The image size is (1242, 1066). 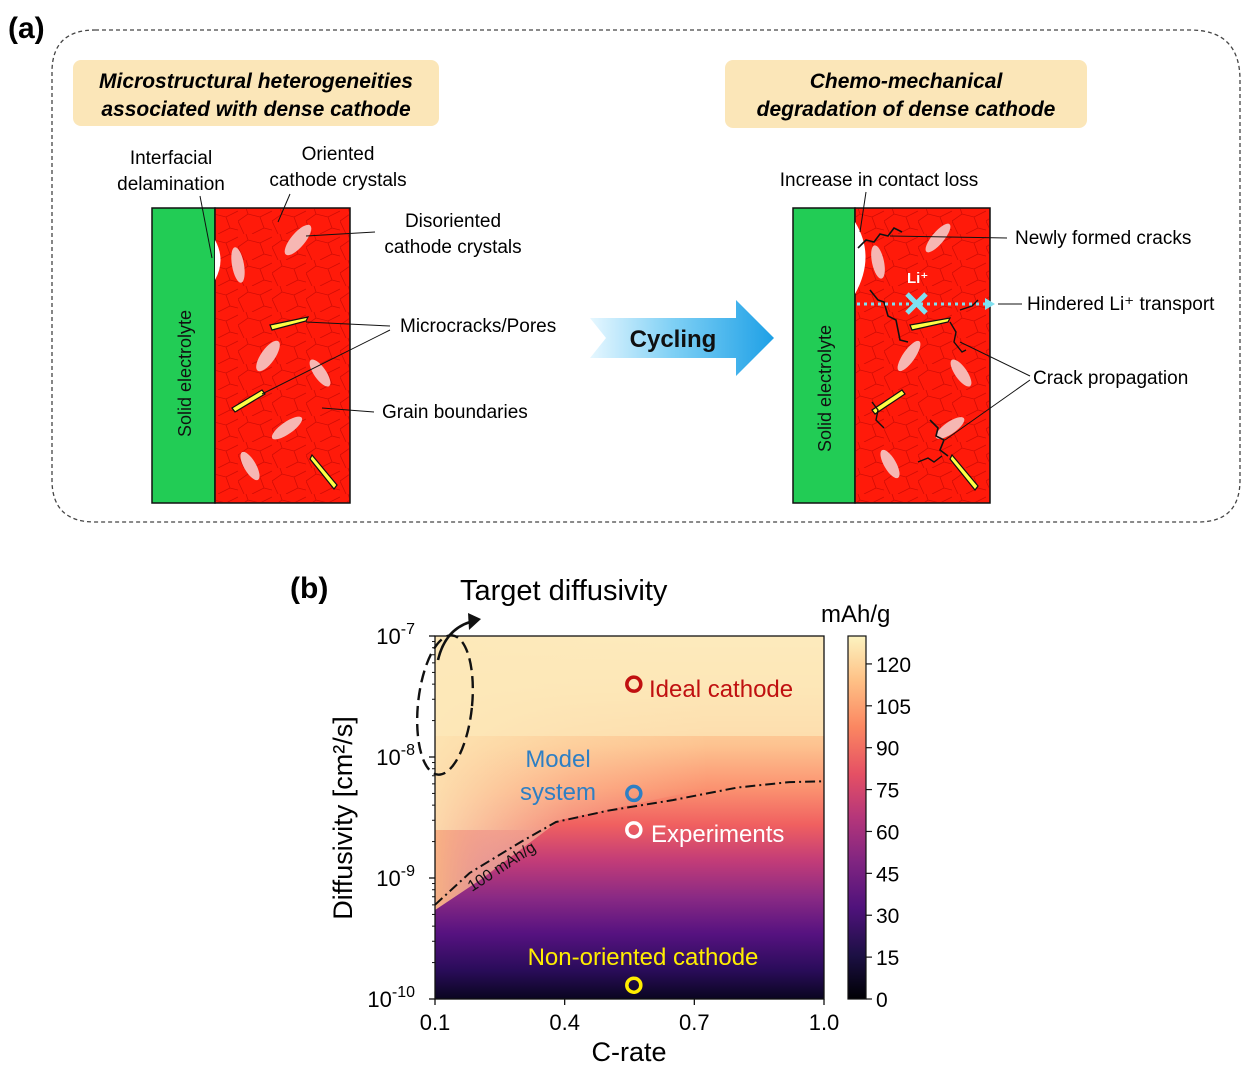 What do you see at coordinates (628, 1051) in the screenshot?
I see `x-axis-label: C-rate` at bounding box center [628, 1051].